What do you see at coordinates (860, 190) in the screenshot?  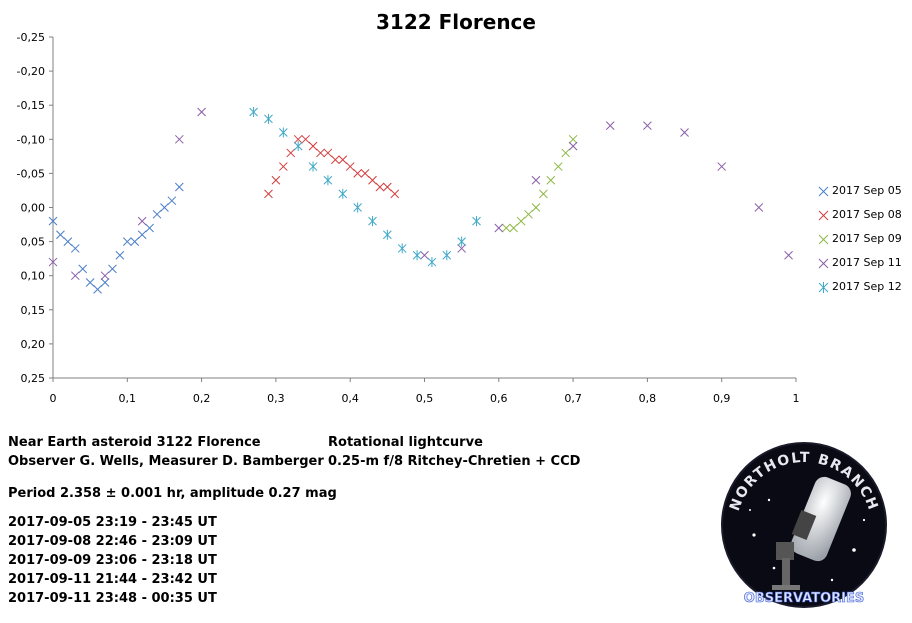 I see `legend-item: 2017 Sep 05` at bounding box center [860, 190].